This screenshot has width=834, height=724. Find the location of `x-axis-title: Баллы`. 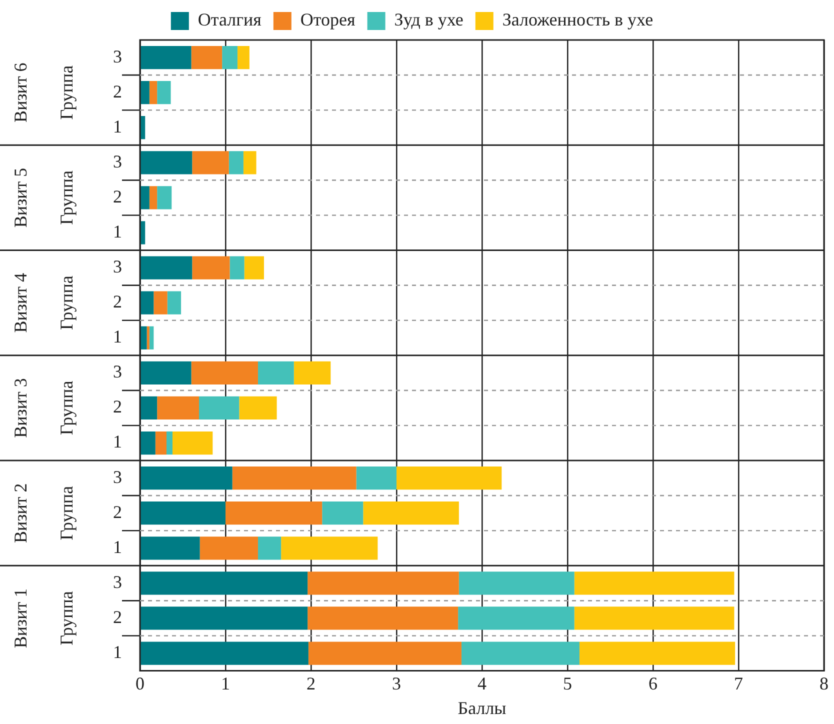

x-axis-title: Баллы is located at coordinates (482, 708).